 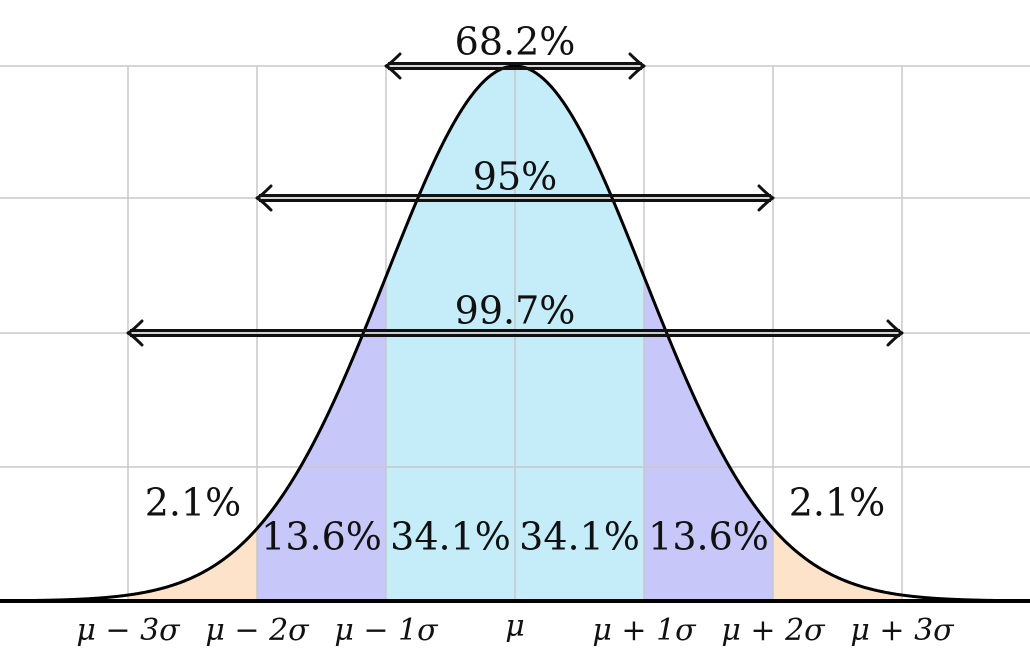 What do you see at coordinates (579, 537) in the screenshot?
I see `region-label-3: 34.1%` at bounding box center [579, 537].